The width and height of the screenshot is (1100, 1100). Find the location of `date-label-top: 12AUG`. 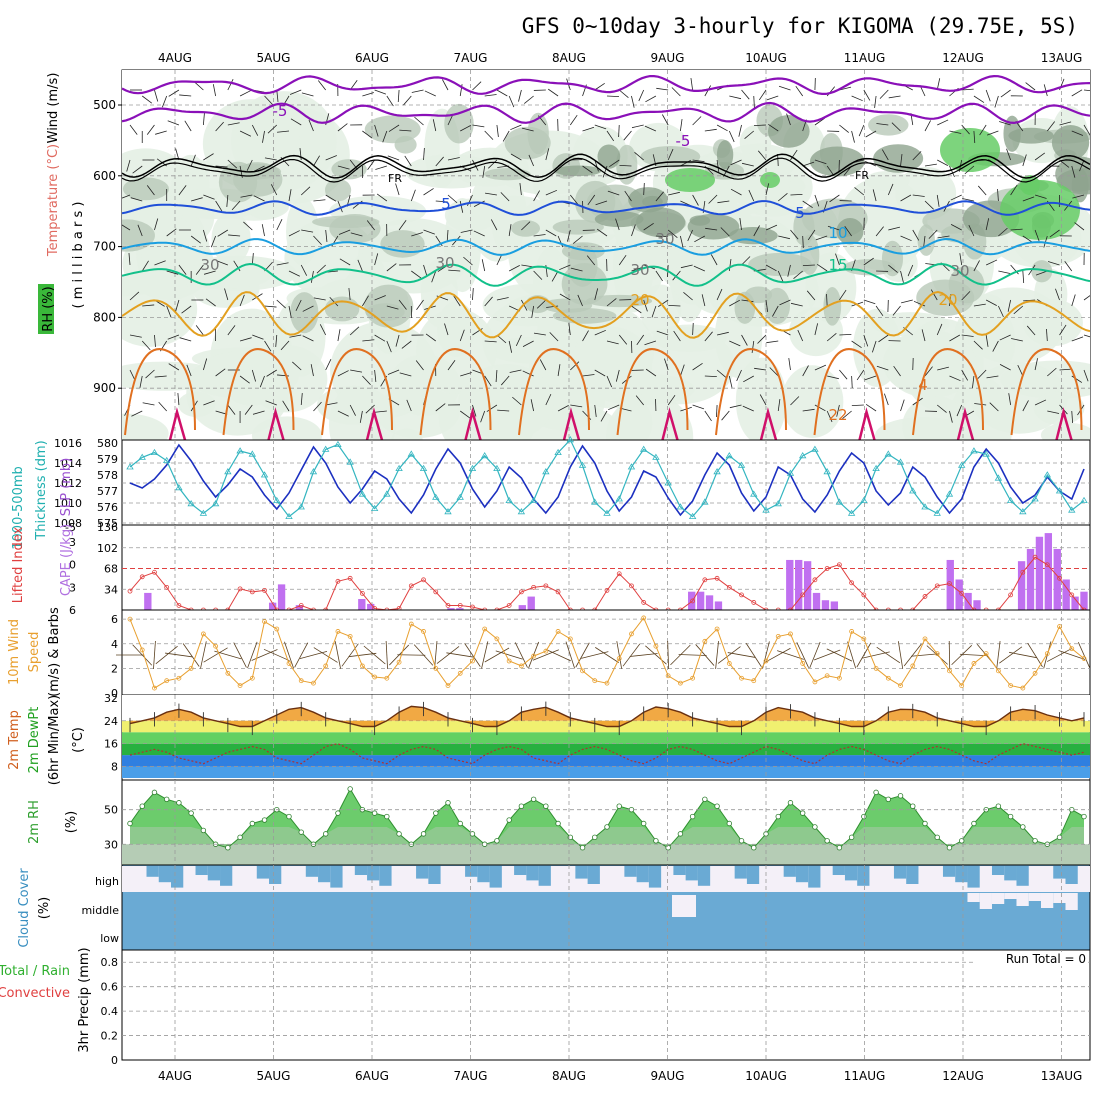

date-label-top: 12AUG is located at coordinates (963, 58).